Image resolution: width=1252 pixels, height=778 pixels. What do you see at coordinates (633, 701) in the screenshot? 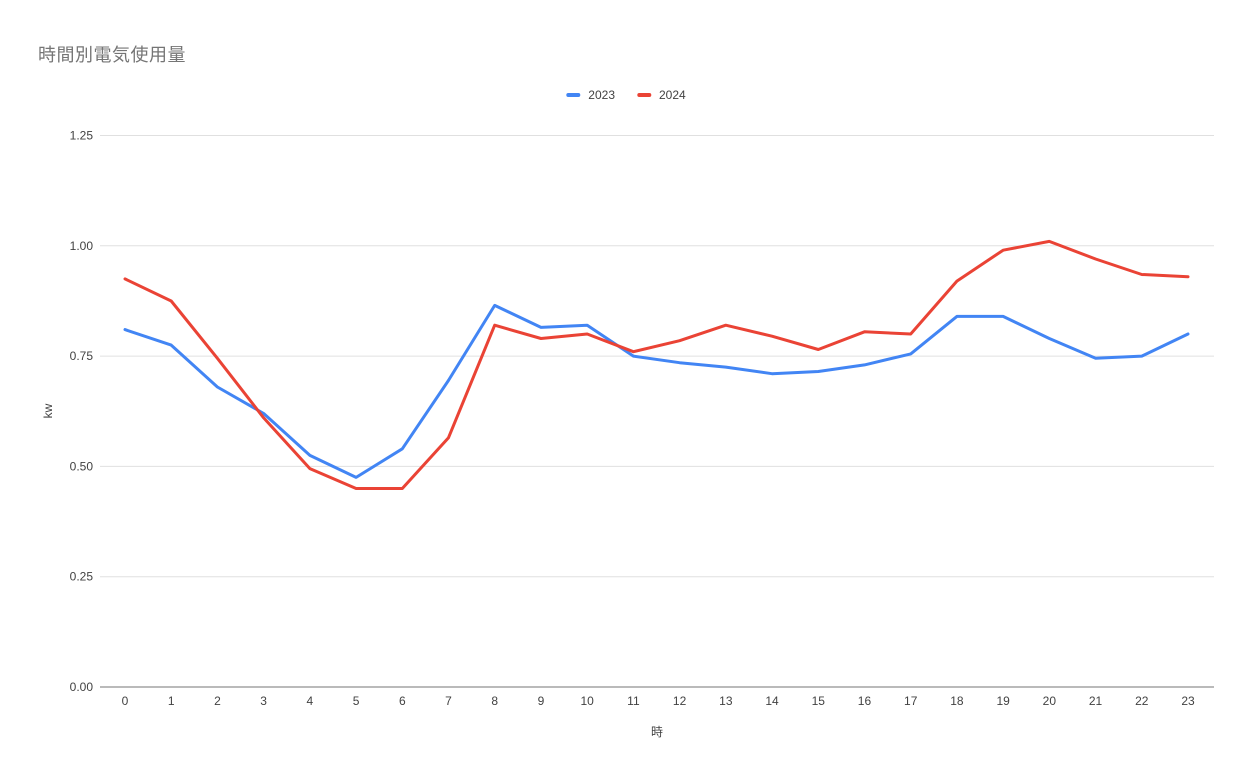
I see `x-tick-label: 11` at bounding box center [633, 701].